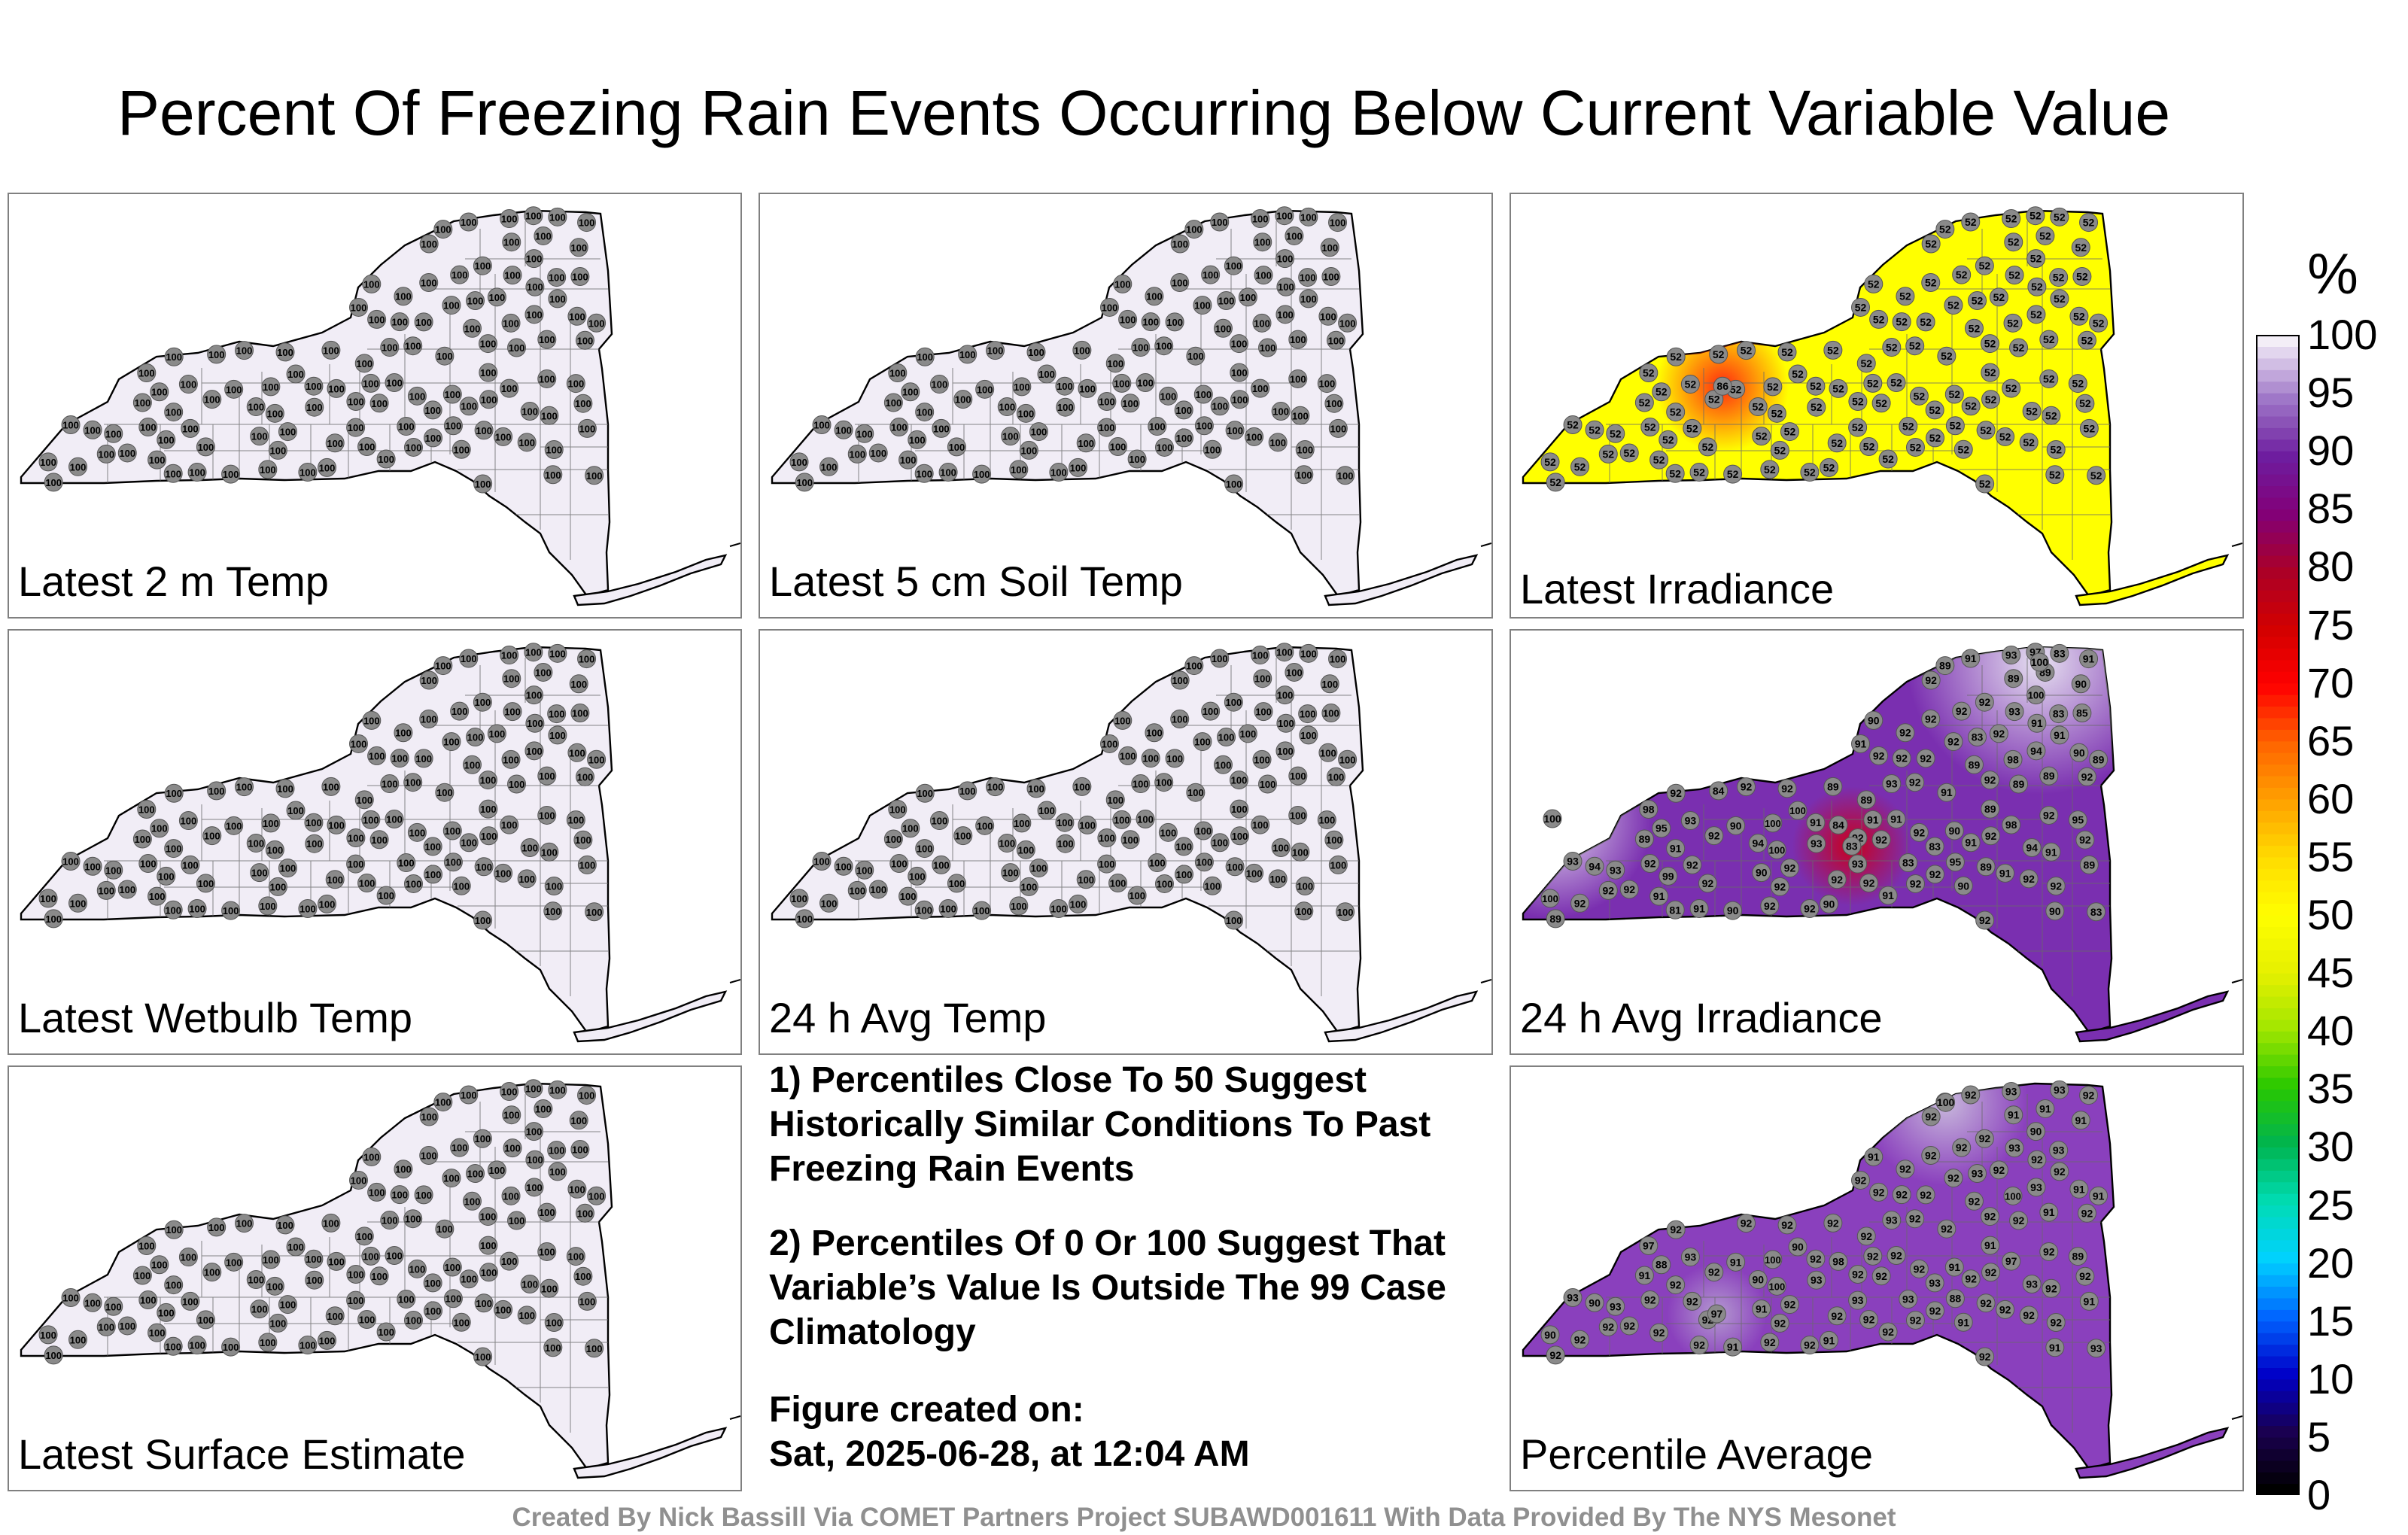  I want to click on station-value: 90, so click(1829, 904).